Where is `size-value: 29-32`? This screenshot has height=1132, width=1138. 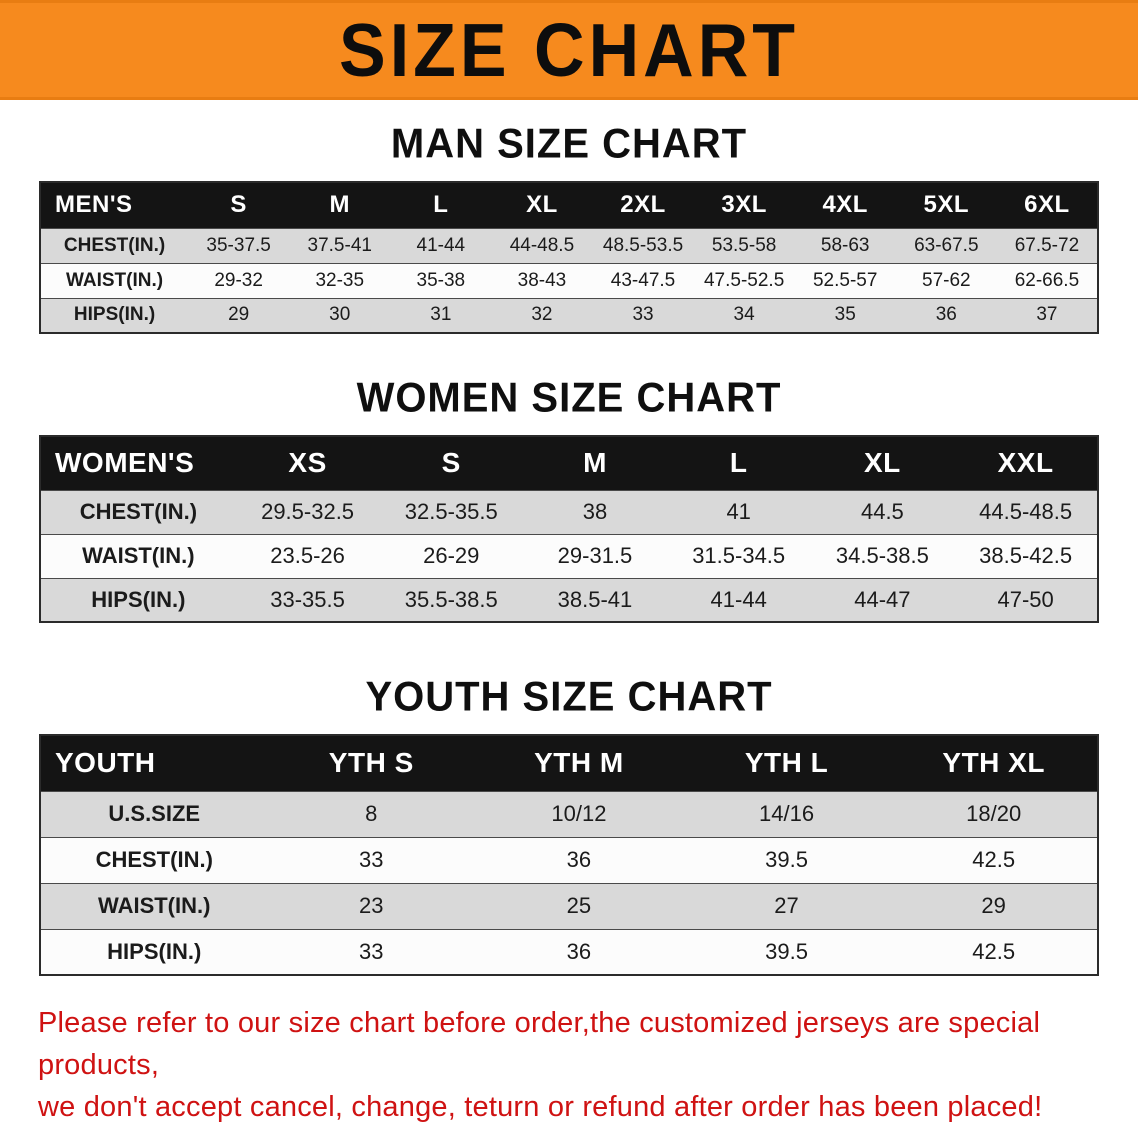
size-value: 29-32 is located at coordinates (239, 280).